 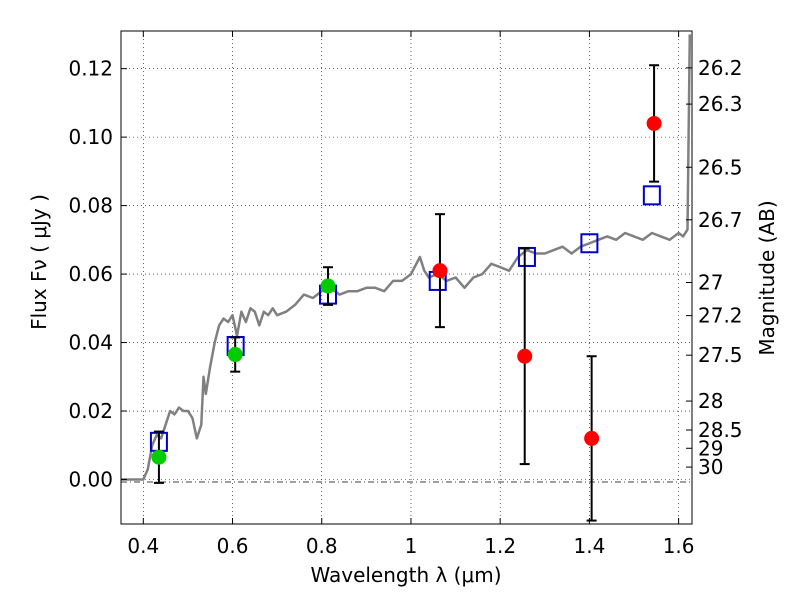 I want to click on x-tick-label: 1.6, so click(x=679, y=546).